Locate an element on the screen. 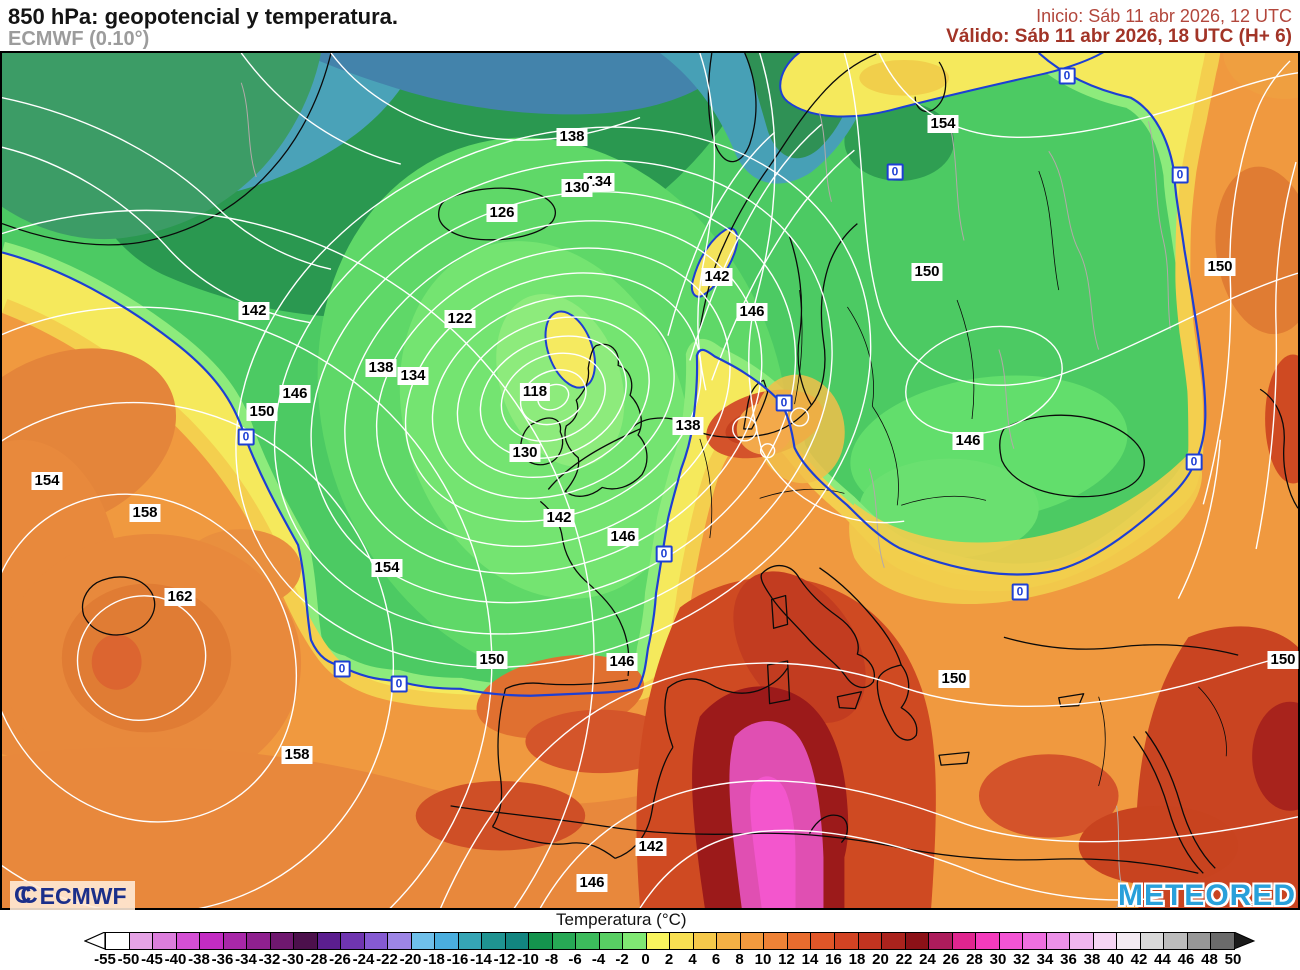 This screenshot has width=1300, height=970. legend-tick: -28 is located at coordinates (316, 959).